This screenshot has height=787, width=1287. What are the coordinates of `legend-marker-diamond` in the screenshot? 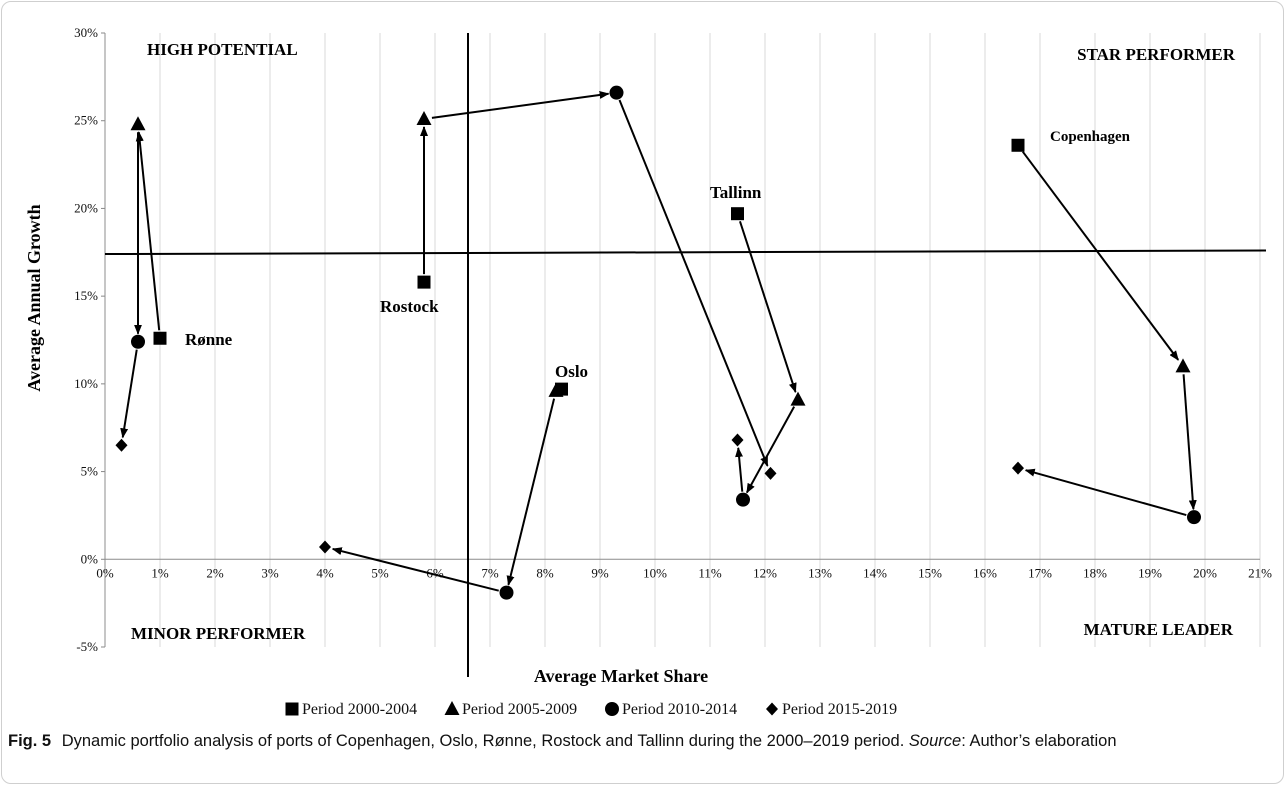 It's located at (772, 709).